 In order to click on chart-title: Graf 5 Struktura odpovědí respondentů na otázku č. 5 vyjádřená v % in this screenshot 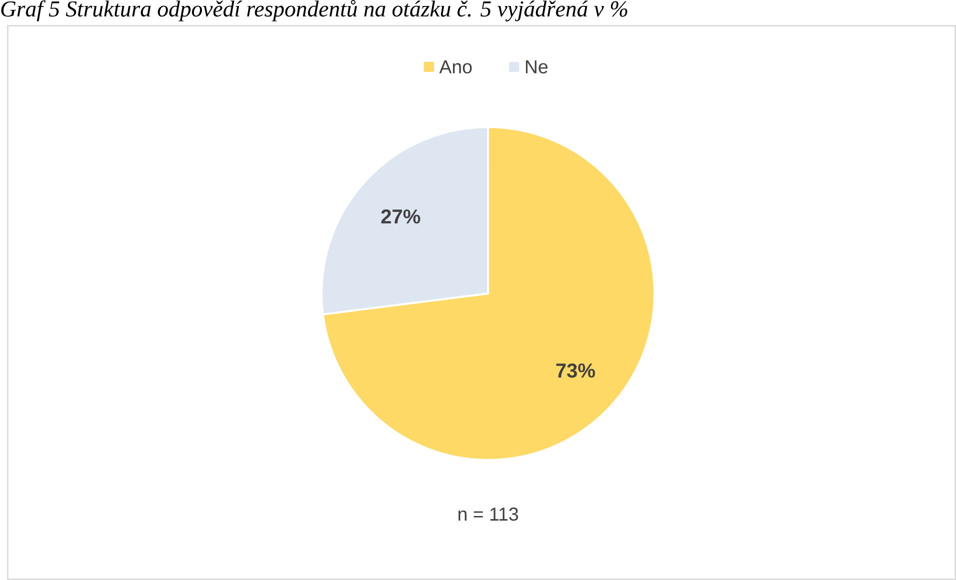, I will do `click(314, 11)`.